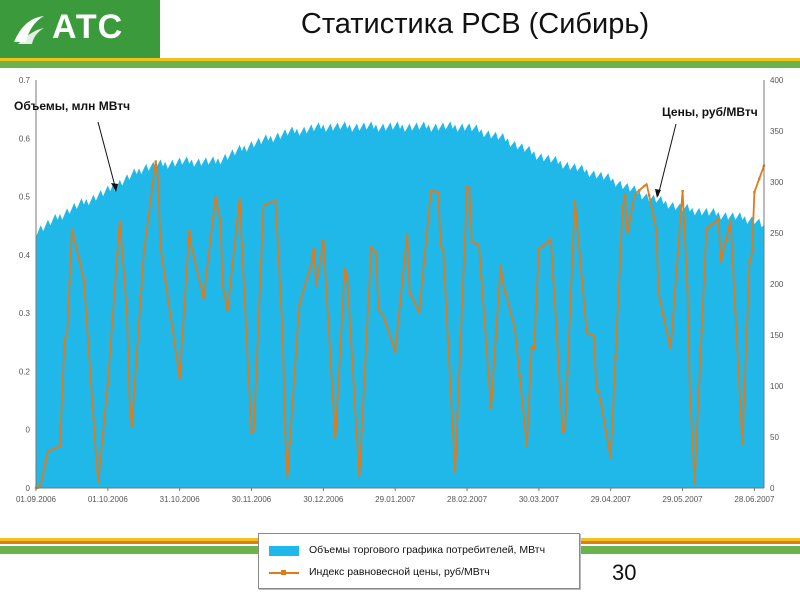 The width and height of the screenshot is (800, 600). What do you see at coordinates (754, 499) in the screenshot?
I see `x-tick-label: 28.06.2007` at bounding box center [754, 499].